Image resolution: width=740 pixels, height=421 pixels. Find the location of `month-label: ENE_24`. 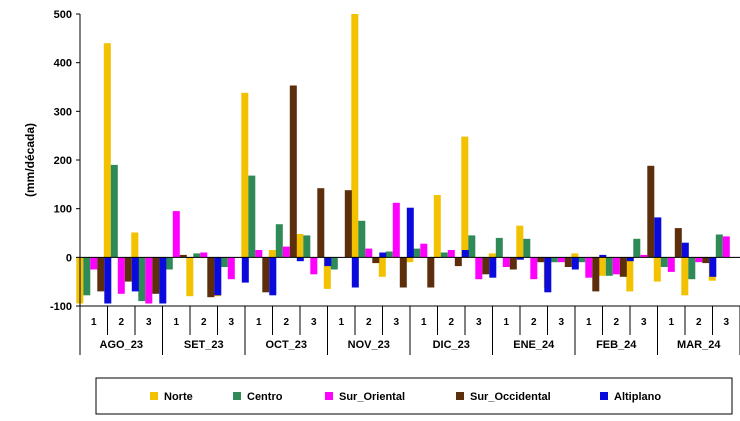

month-label: ENE_24 is located at coordinates (534, 345).